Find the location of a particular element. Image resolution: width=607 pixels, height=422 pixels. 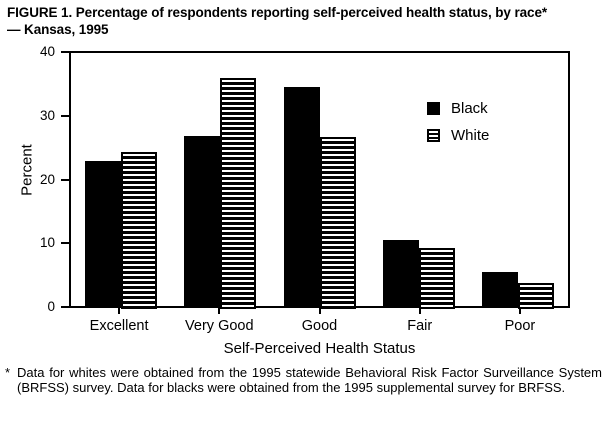

legend-swatch-white is located at coordinates (433, 135).